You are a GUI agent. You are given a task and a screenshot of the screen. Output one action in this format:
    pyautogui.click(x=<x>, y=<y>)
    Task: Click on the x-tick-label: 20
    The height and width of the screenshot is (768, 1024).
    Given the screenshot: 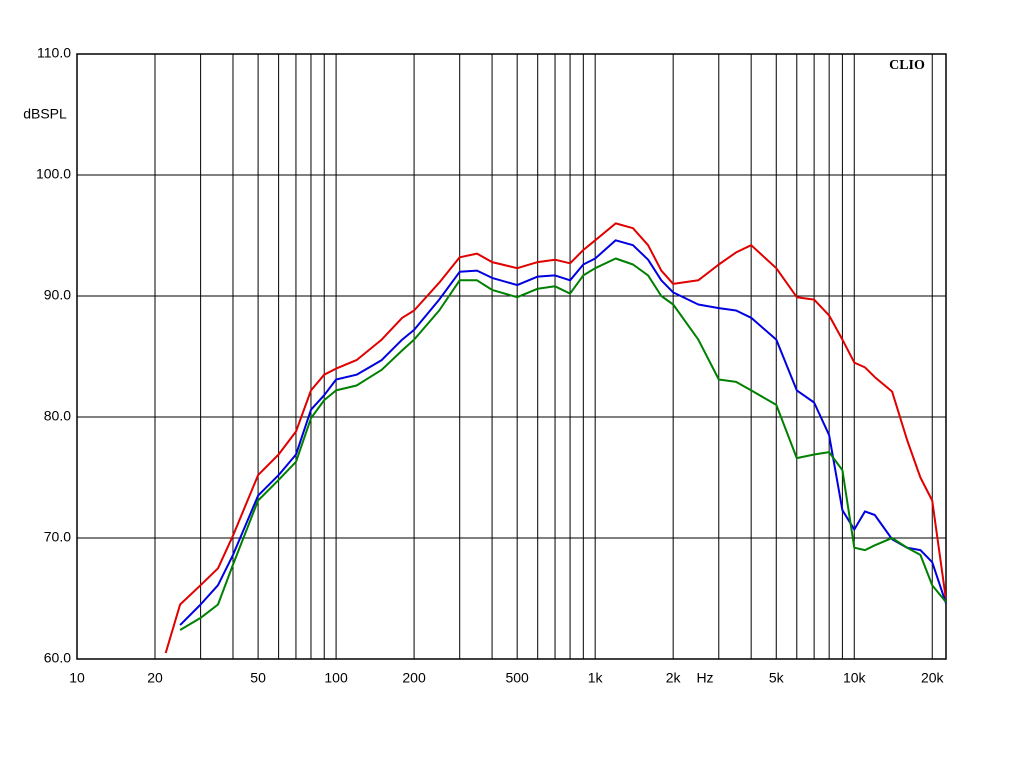 What is the action you would take?
    pyautogui.click(x=155, y=678)
    